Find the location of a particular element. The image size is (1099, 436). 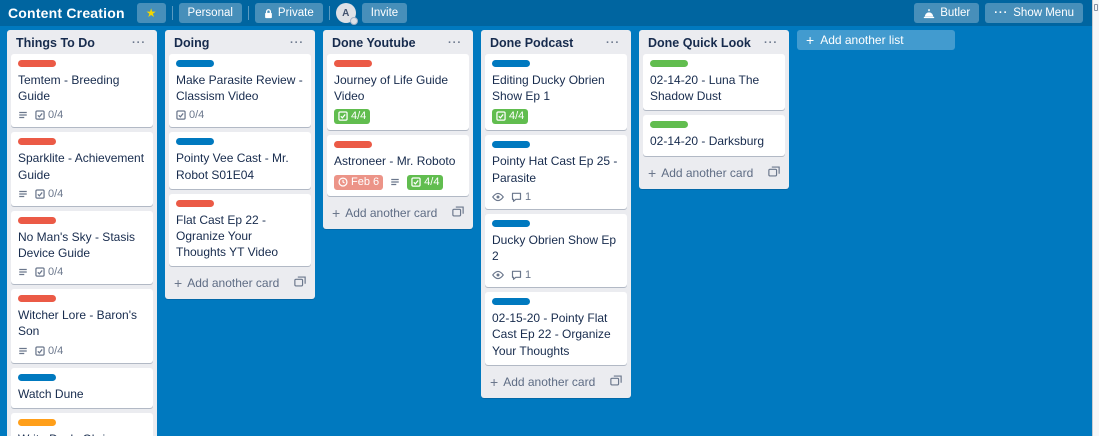

card: Pointy Vee Cast - Mr. Robot S01E04 is located at coordinates (240, 160).